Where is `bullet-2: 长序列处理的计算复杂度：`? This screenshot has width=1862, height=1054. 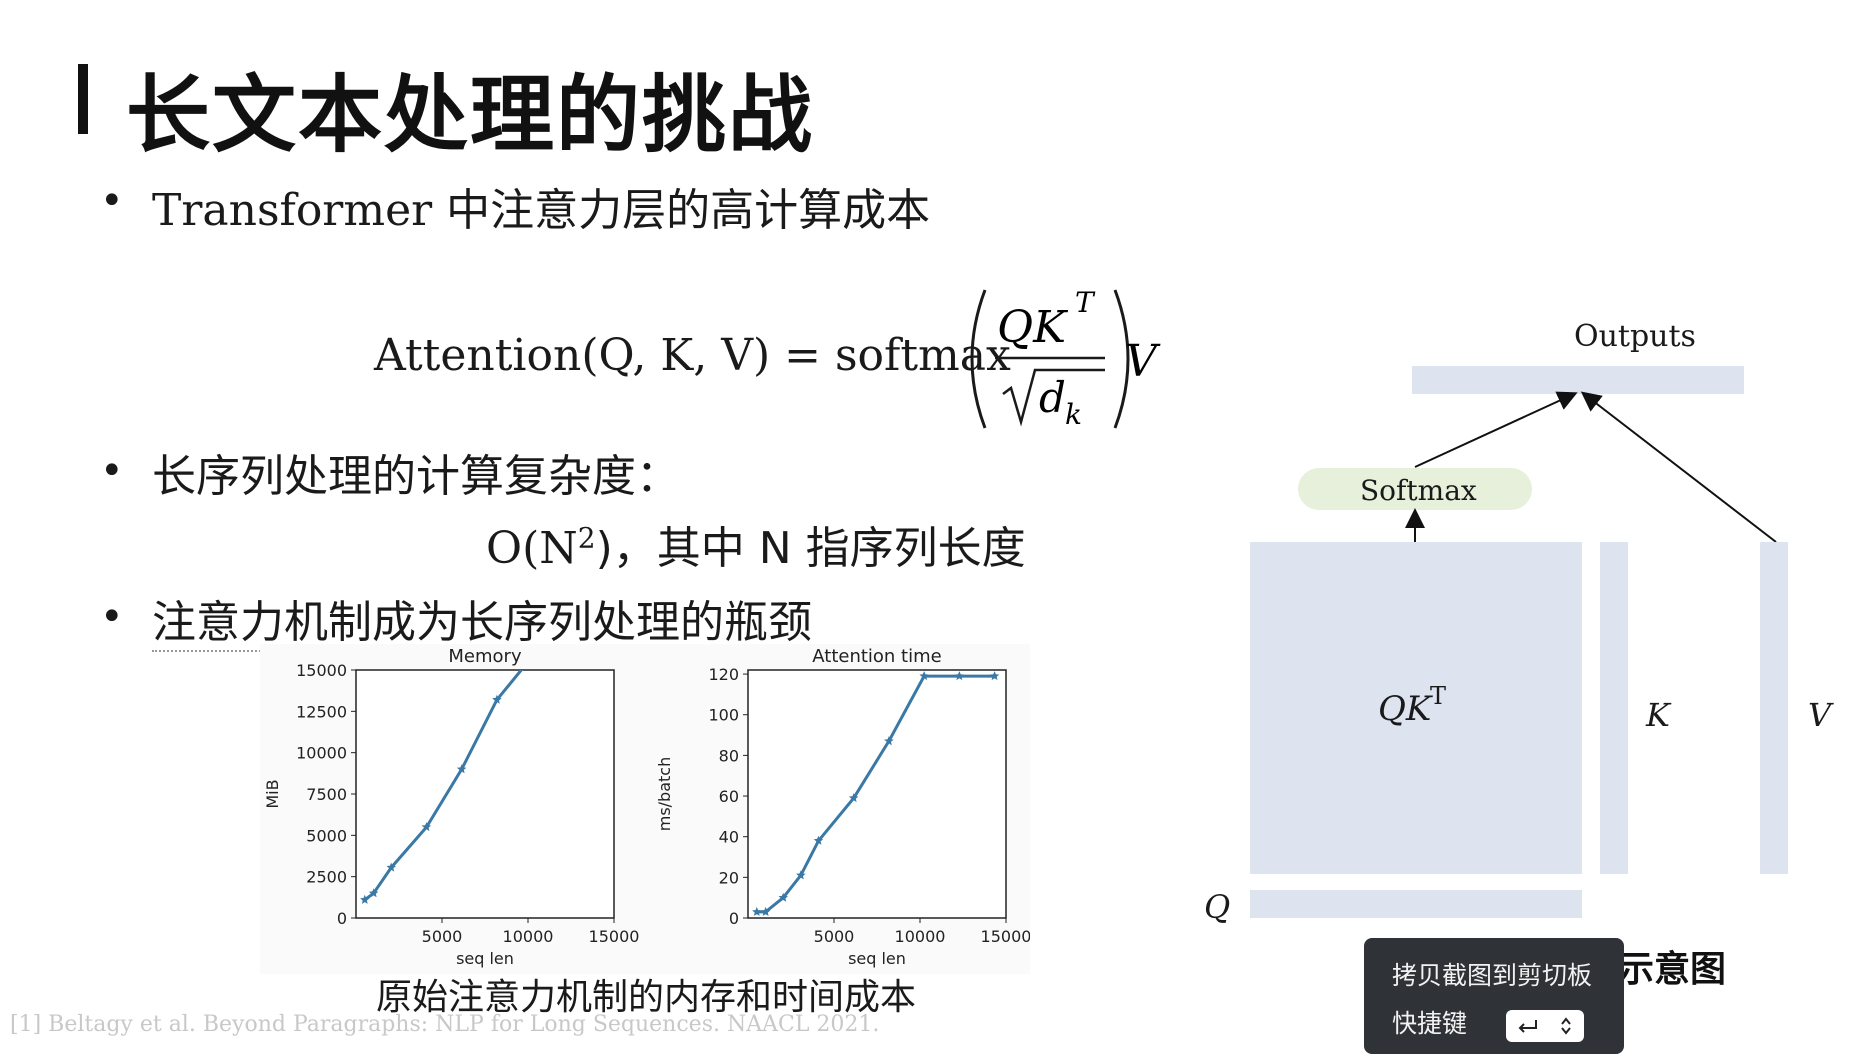 bullet-2: 长序列处理的计算复杂度： is located at coordinates (416, 476).